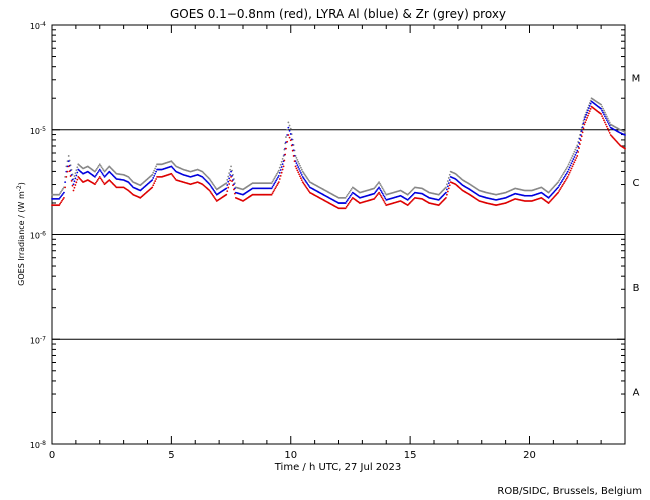 This screenshot has height=500, width=650. What do you see at coordinates (38, 130) in the screenshot?
I see `y-tick-label-1: 10-5` at bounding box center [38, 130].